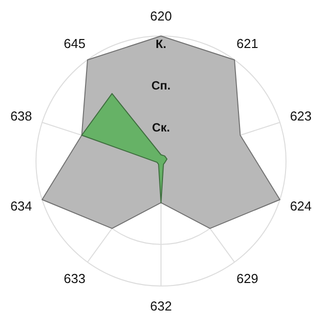 The image size is (320, 320). Describe the element at coordinates (301, 206) in the screenshot. I see `spoke-label: 624` at that location.